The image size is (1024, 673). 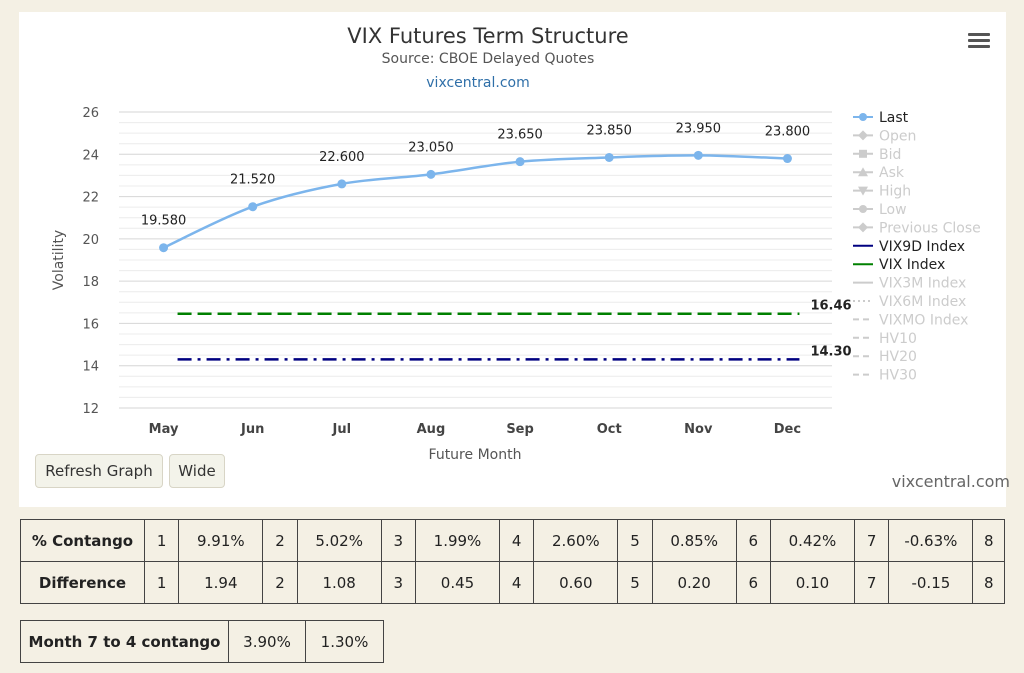 I want to click on legend-label: High, so click(x=895, y=192).